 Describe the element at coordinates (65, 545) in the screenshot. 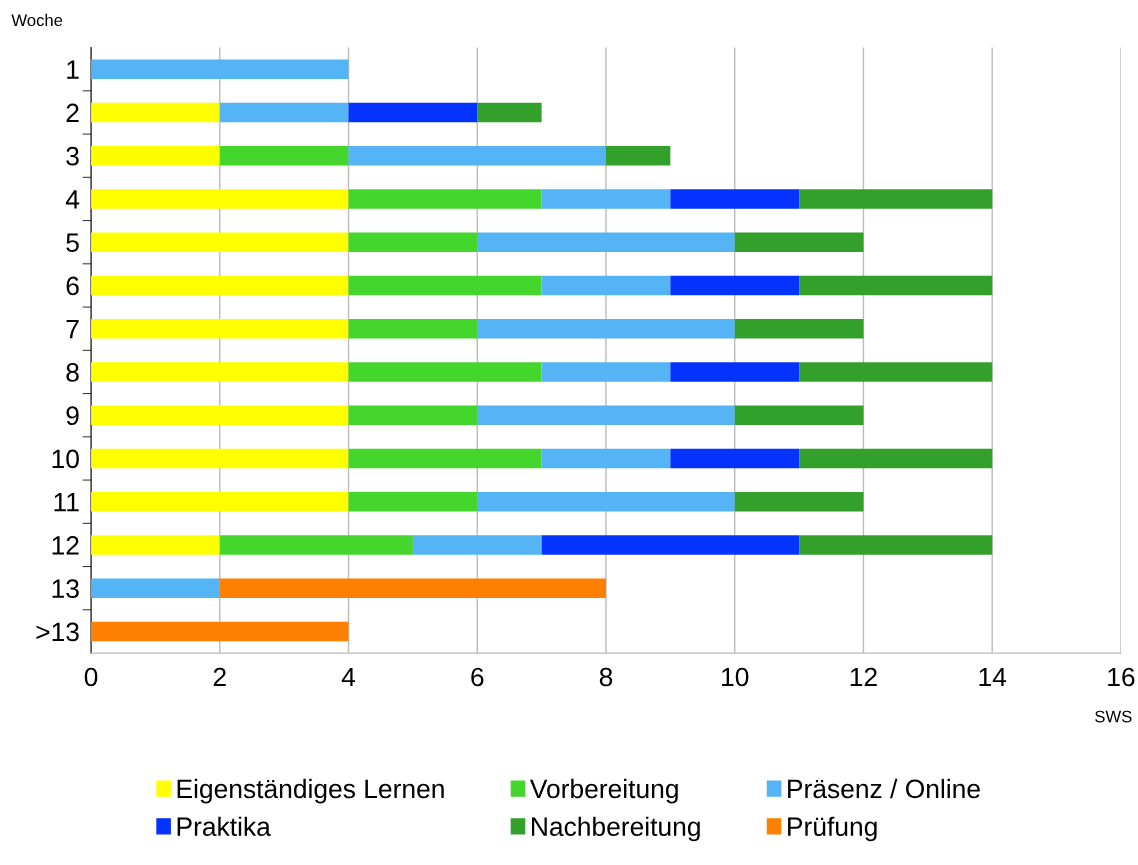

I see `y-tick-label: 12` at that location.